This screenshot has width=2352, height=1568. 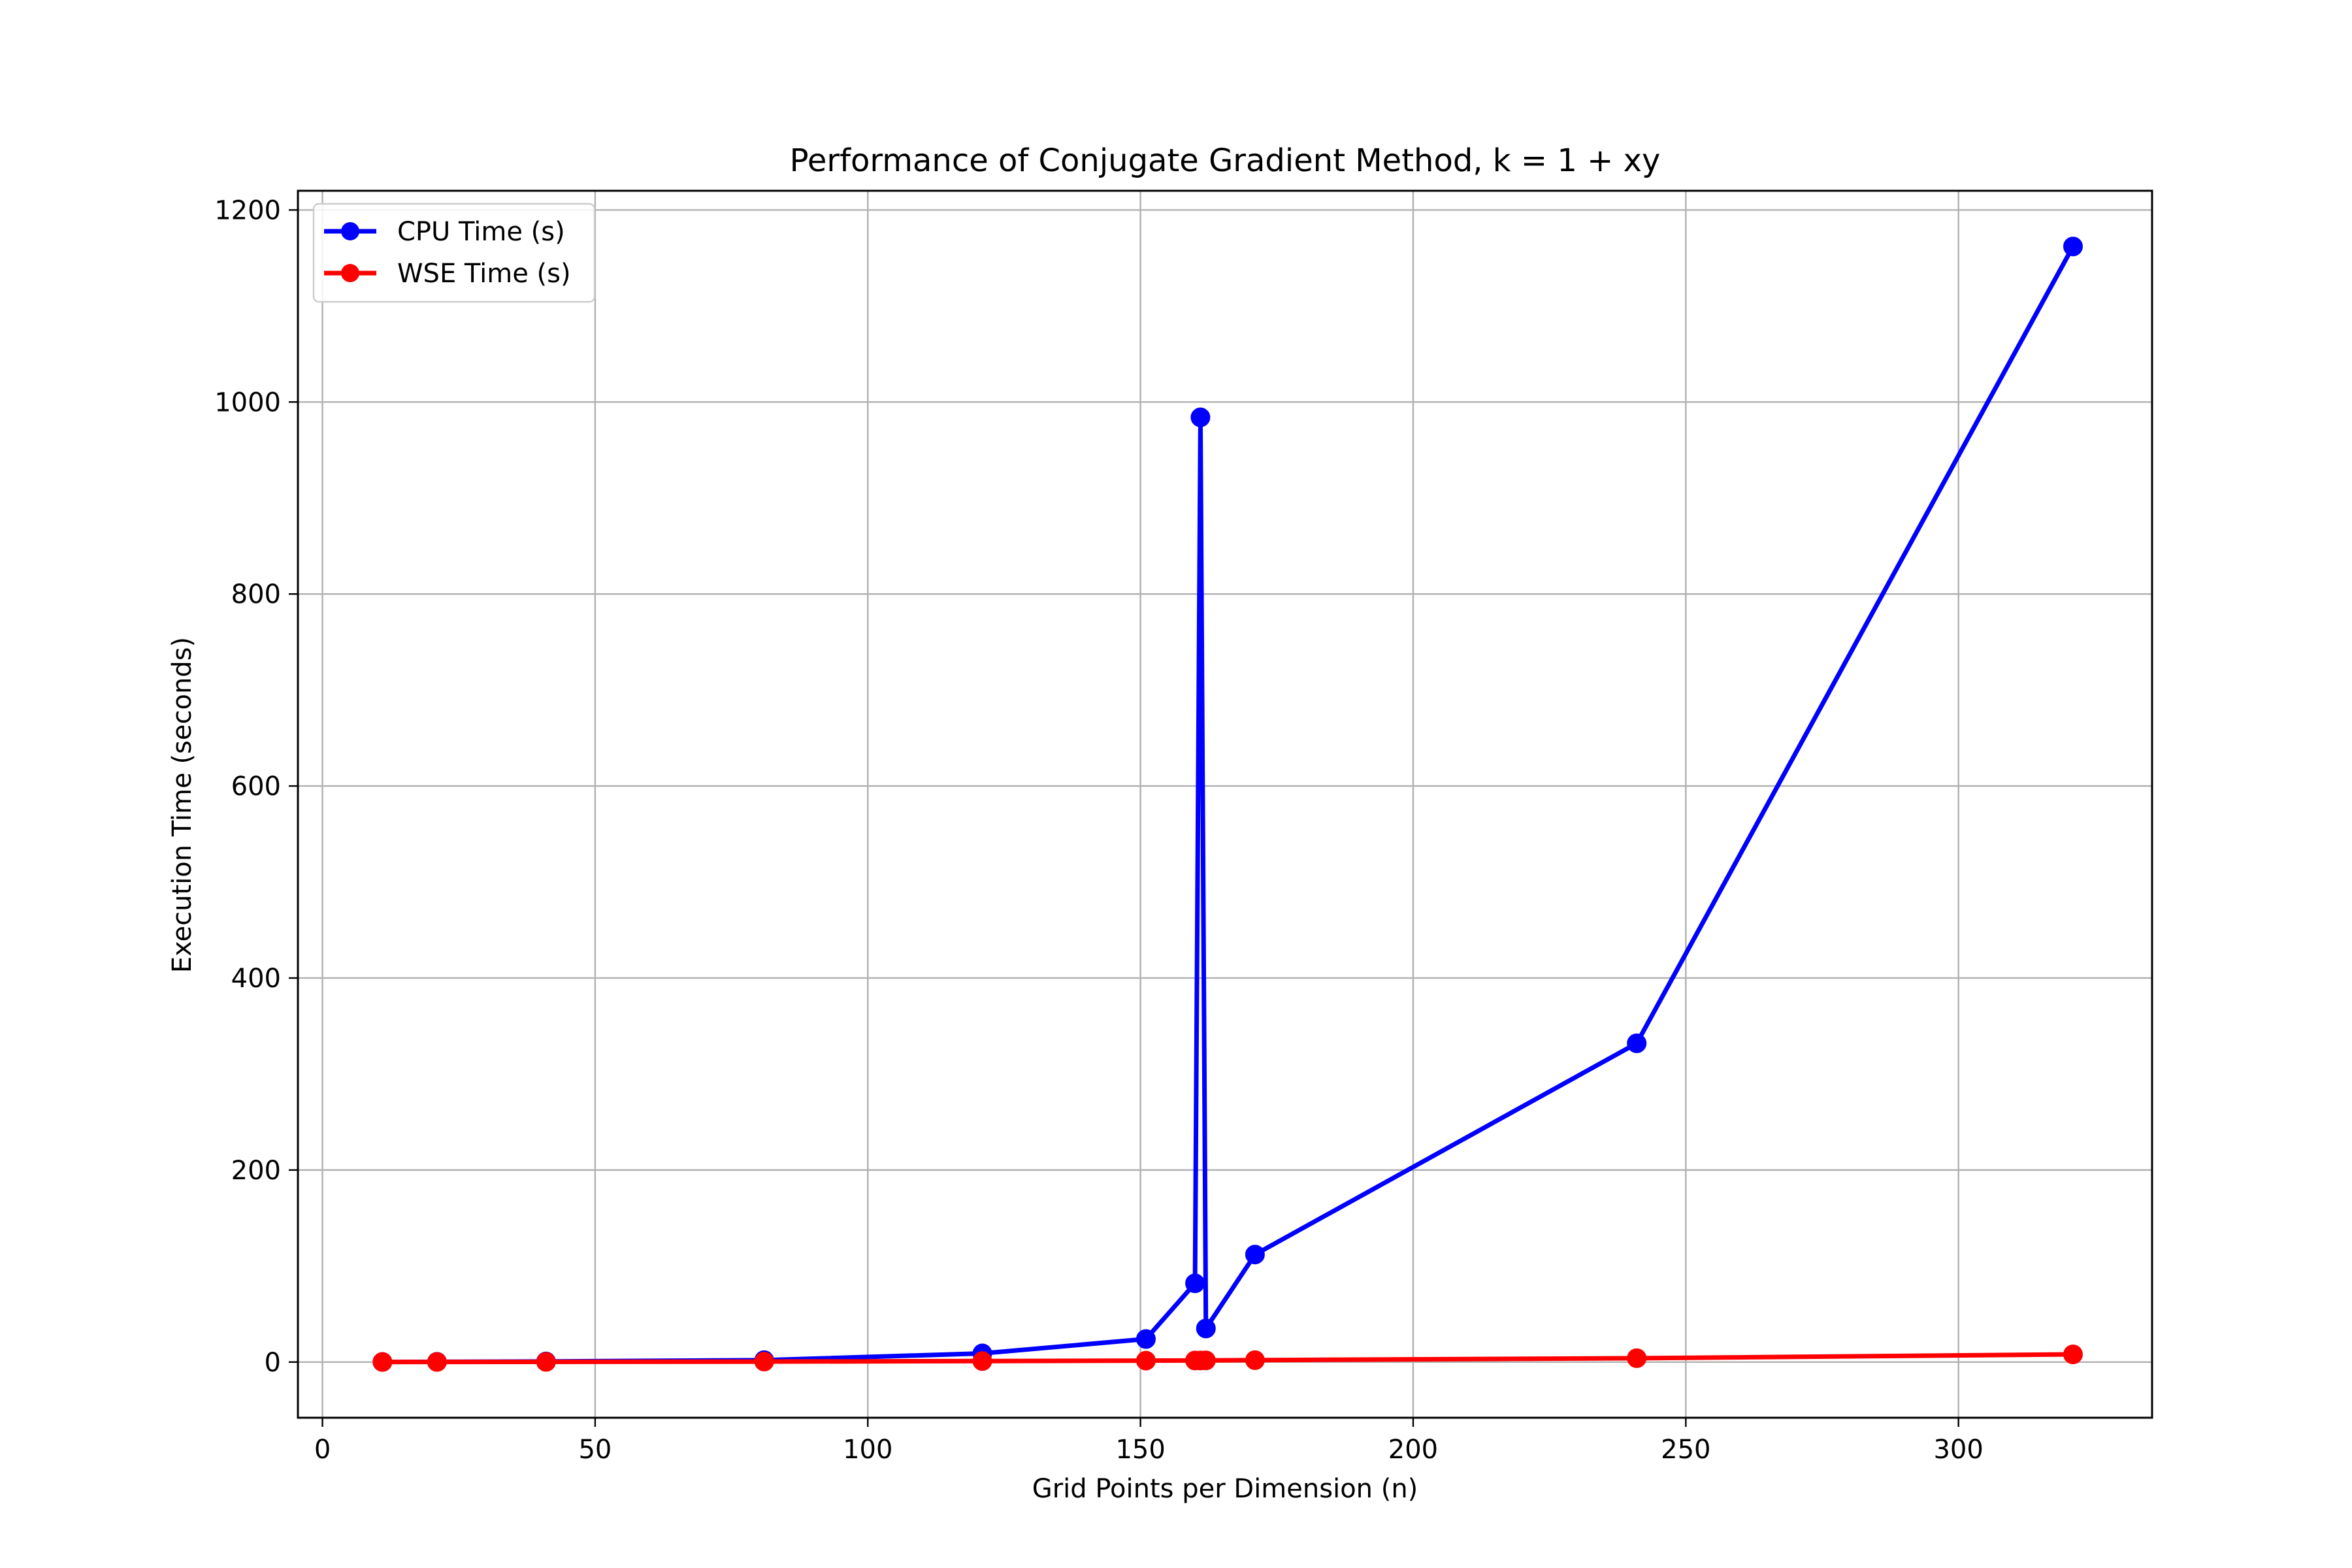 I want to click on x-tick-label: 100, so click(x=867, y=1450).